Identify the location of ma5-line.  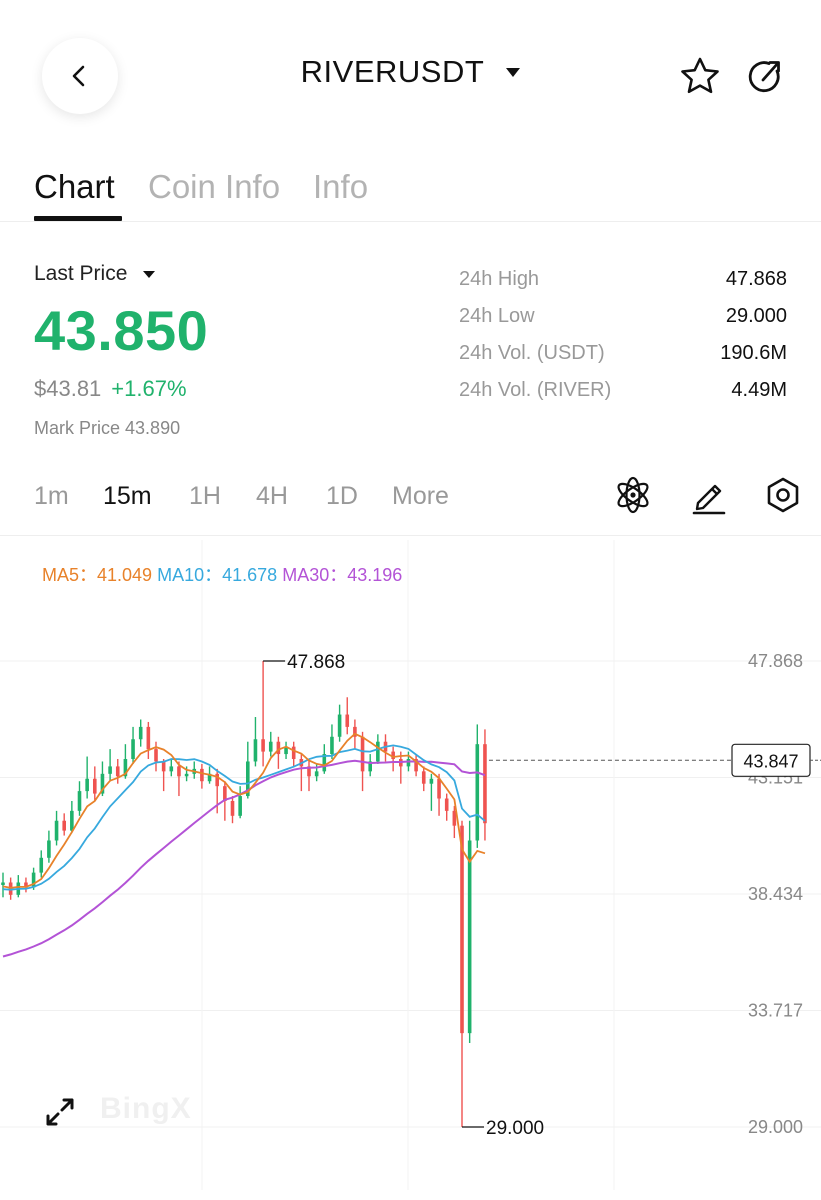
(244, 810).